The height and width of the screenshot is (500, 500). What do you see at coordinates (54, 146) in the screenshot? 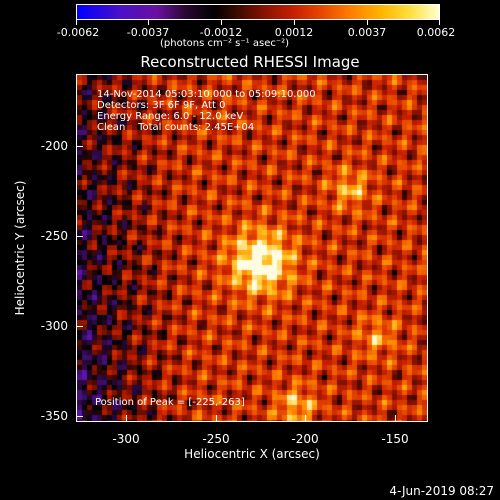
I see `y-tick-label: -200` at bounding box center [54, 146].